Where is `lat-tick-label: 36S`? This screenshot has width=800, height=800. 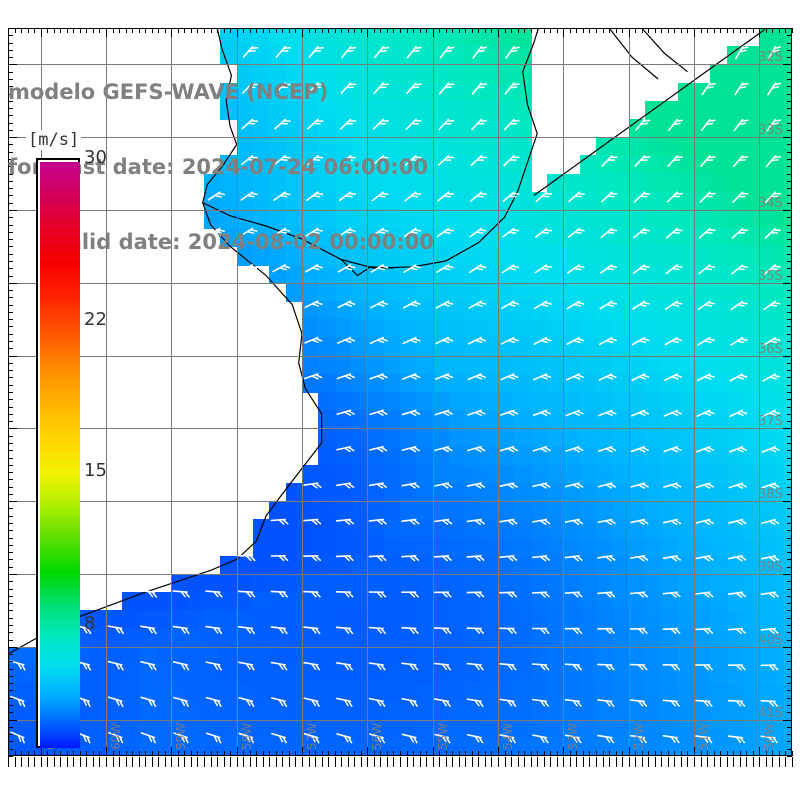
lat-tick-label: 36S is located at coordinates (770, 349).